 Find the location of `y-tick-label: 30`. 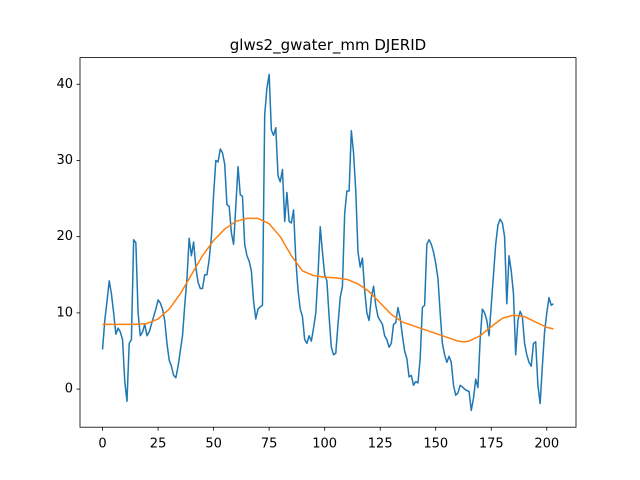

y-tick-label: 30 is located at coordinates (64, 160).